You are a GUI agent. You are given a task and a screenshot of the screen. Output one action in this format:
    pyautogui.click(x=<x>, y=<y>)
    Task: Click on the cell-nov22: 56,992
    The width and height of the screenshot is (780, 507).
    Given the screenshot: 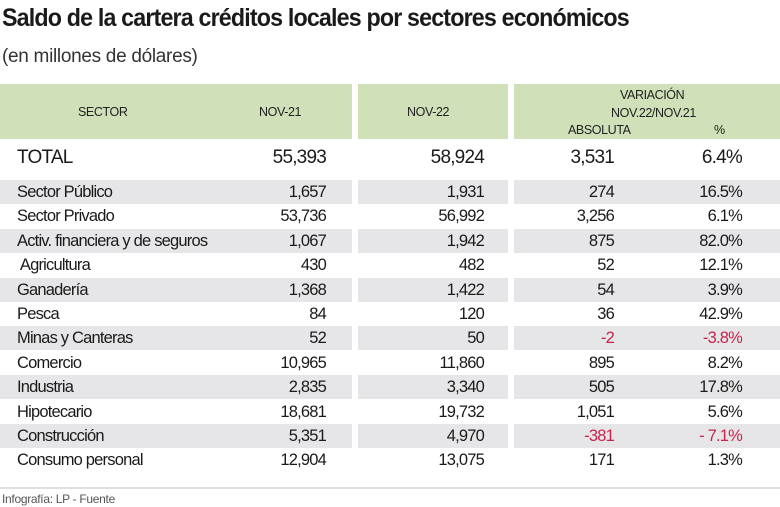 What is the action you would take?
    pyautogui.click(x=461, y=216)
    